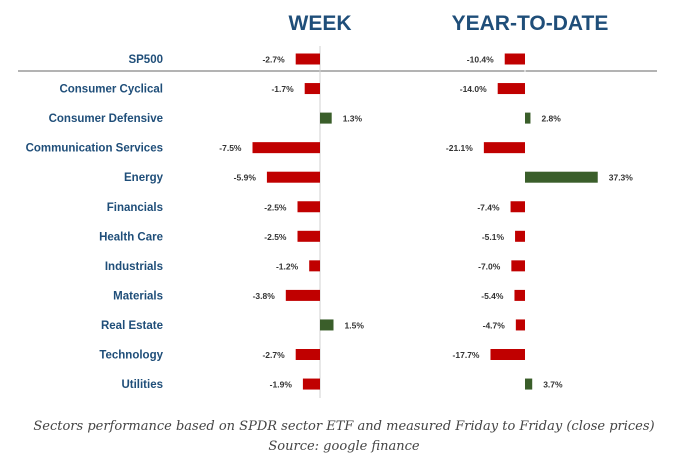 The image size is (688, 472). What do you see at coordinates (528, 118) in the screenshot?
I see `ytd-bar-consumer-defensive` at bounding box center [528, 118].